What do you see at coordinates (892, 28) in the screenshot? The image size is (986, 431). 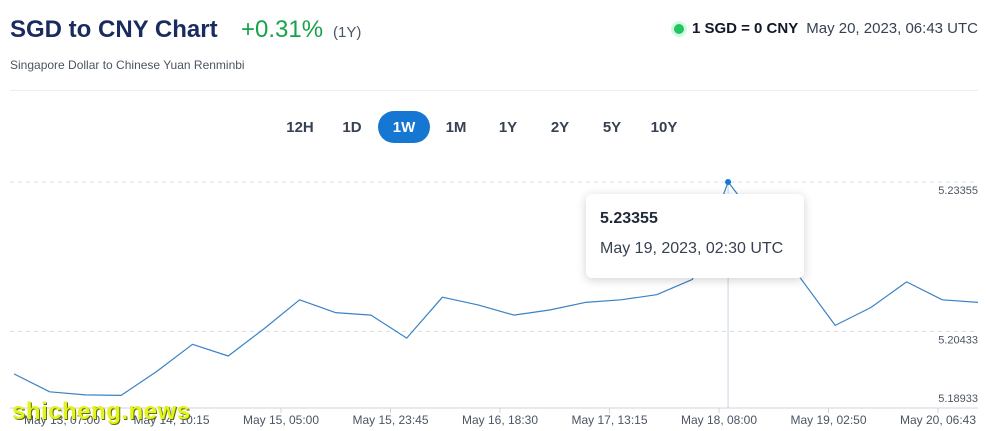 I see `rate-timestamp: May 20, 2023, 06:43 UTC` at bounding box center [892, 28].